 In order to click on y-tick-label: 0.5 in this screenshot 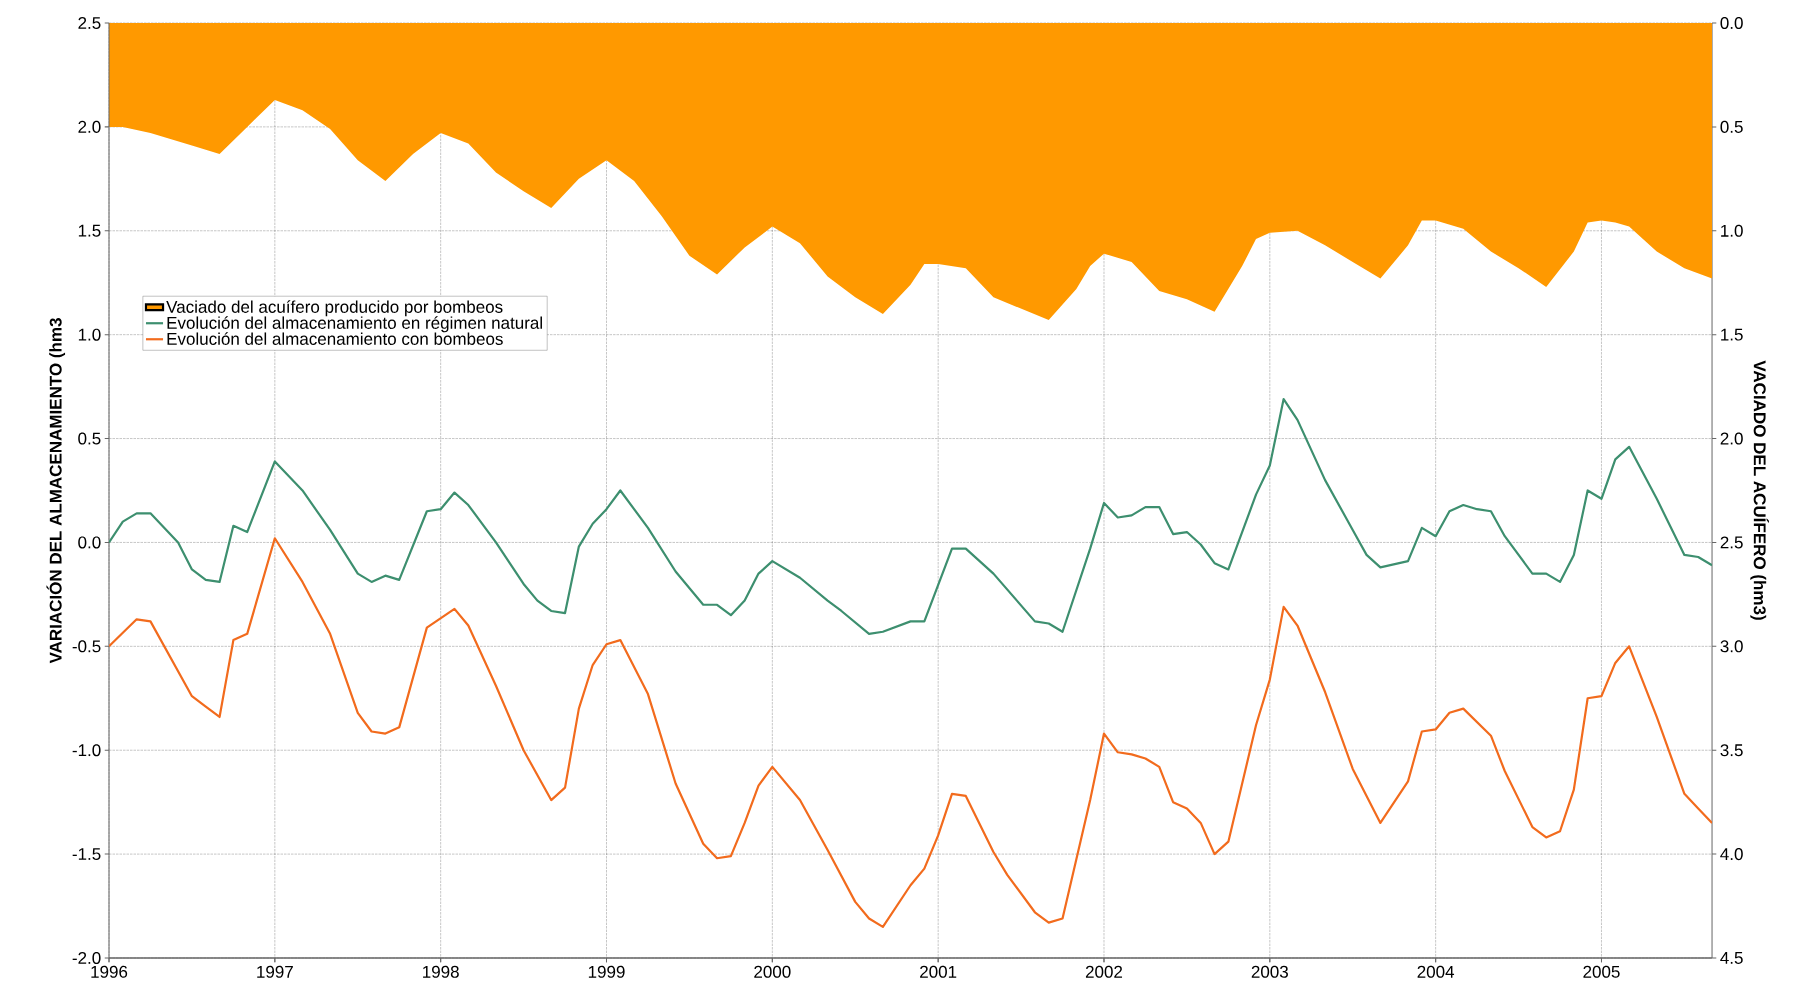, I will do `click(89, 438)`.